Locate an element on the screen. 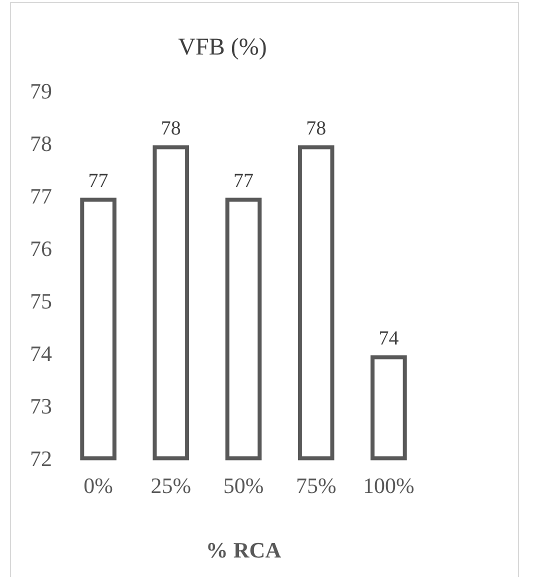 The width and height of the screenshot is (545, 579). y-tick-label: 74 is located at coordinates (41, 353).